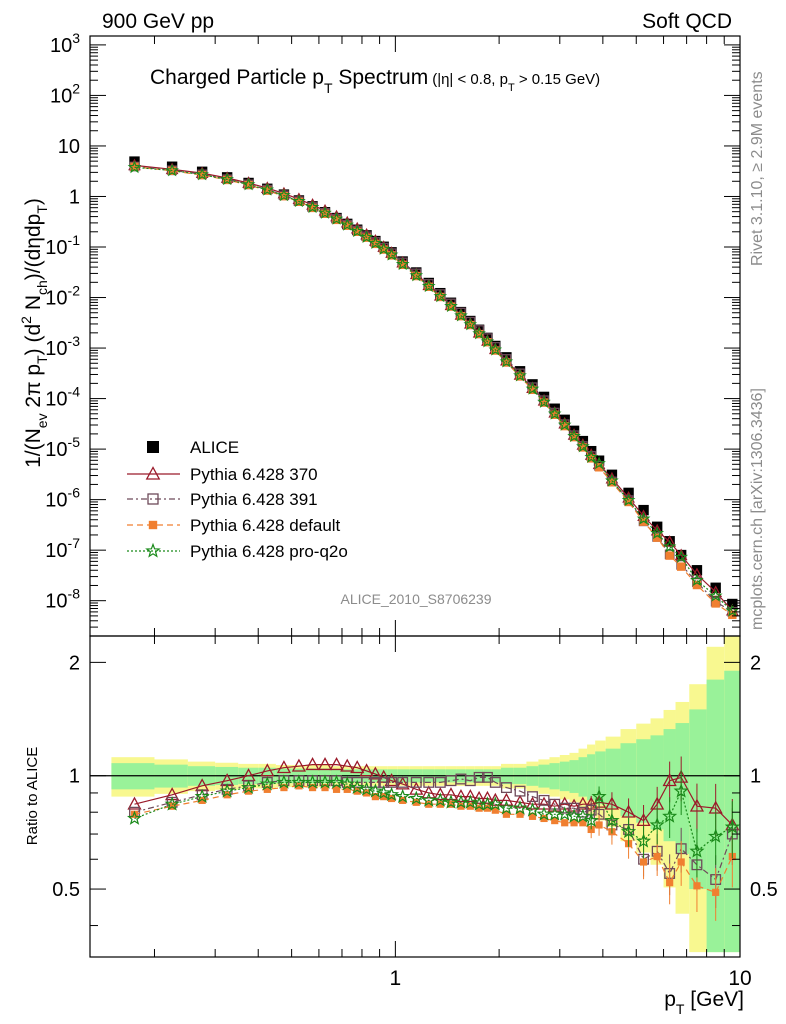  Describe the element at coordinates (254, 474) in the screenshot. I see `legend-label: Pythia 6.428 370` at that location.